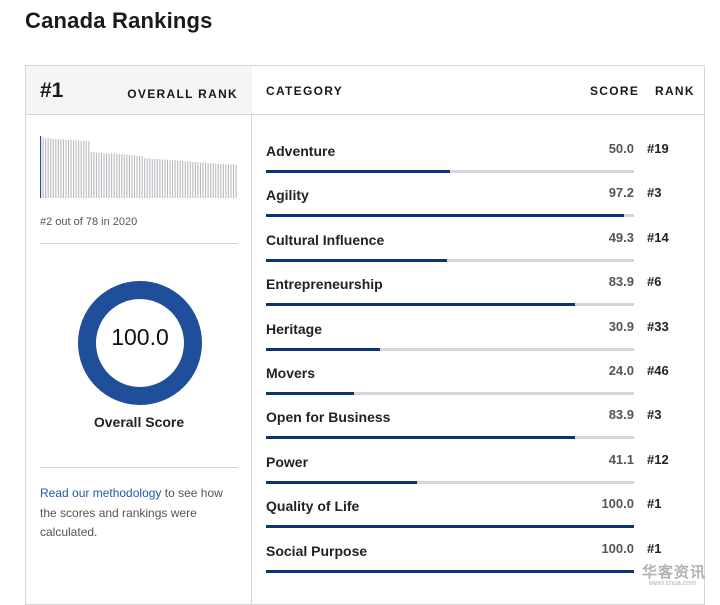  Describe the element at coordinates (658, 326) in the screenshot. I see `category-rank: #33` at that location.